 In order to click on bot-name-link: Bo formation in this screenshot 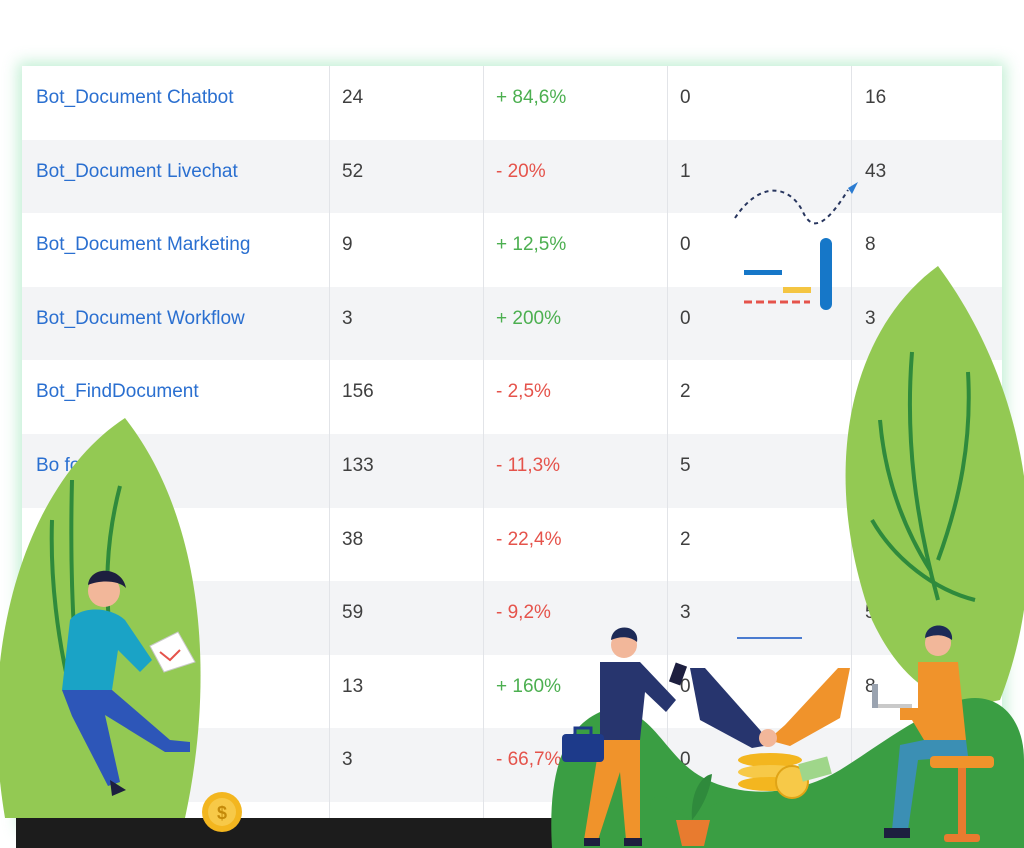, I will do `click(90, 465)`.